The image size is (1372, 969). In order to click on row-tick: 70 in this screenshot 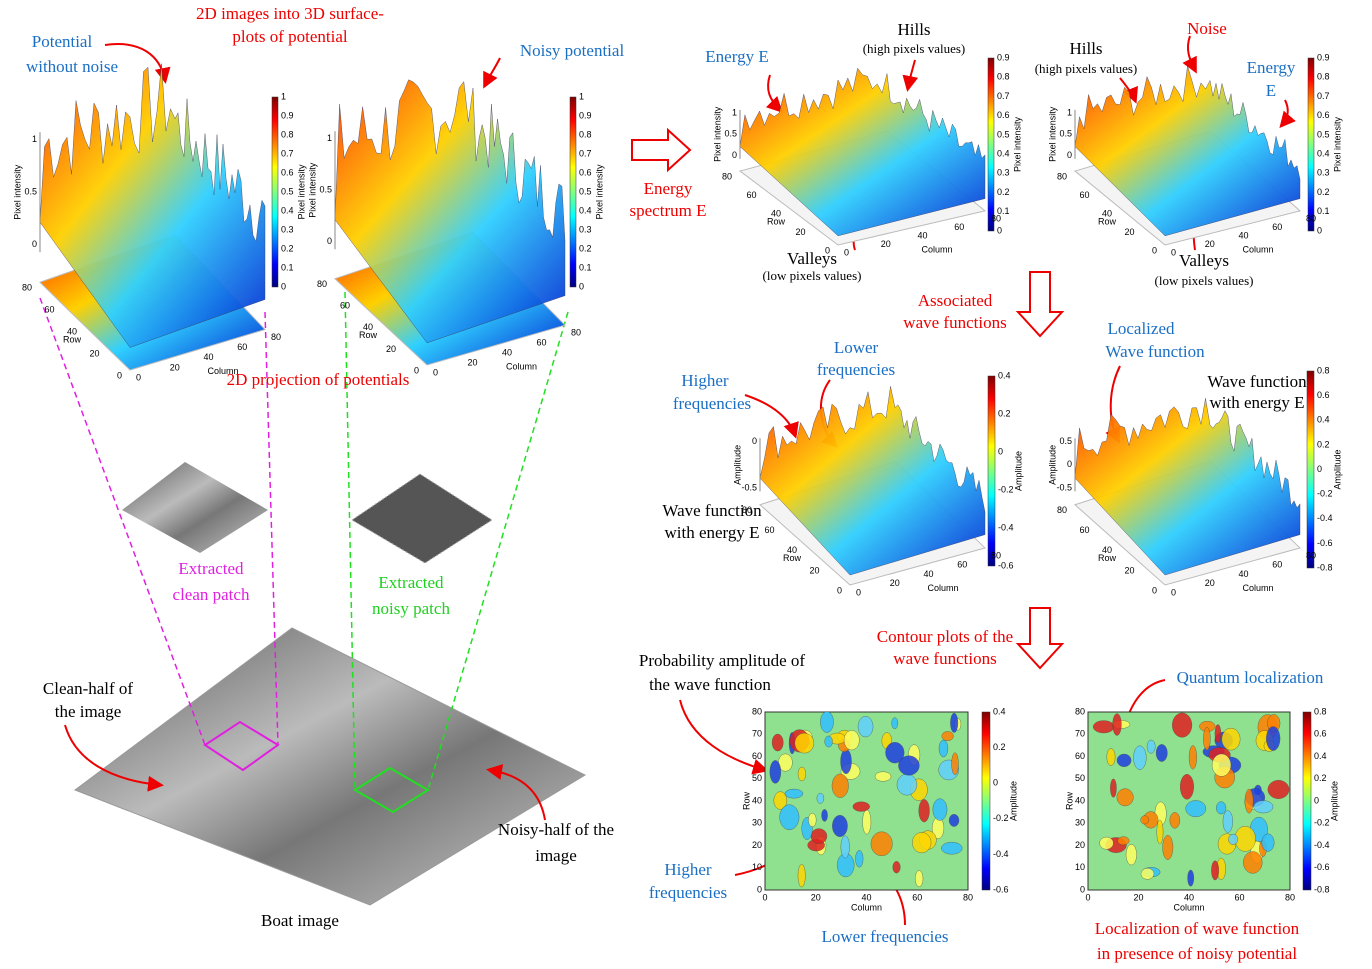, I will do `click(1080, 734)`.